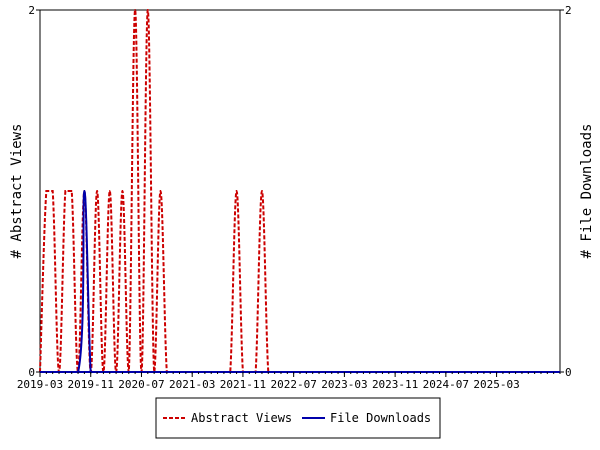 The width and height of the screenshot is (600, 450). What do you see at coordinates (344, 384) in the screenshot?
I see `x-tick-label: 2023-03` at bounding box center [344, 384].